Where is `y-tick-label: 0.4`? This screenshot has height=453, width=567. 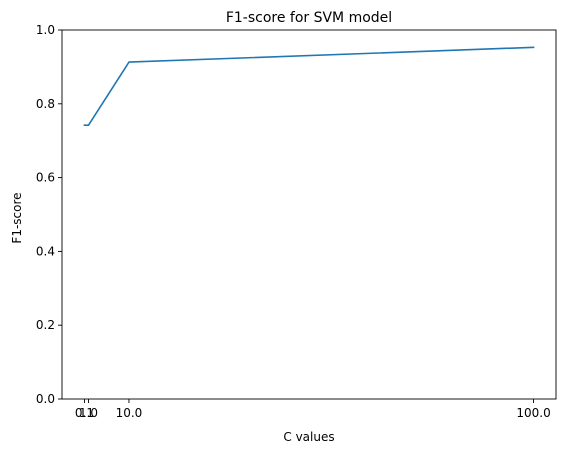
y-tick-label: 0.4 is located at coordinates (45, 251).